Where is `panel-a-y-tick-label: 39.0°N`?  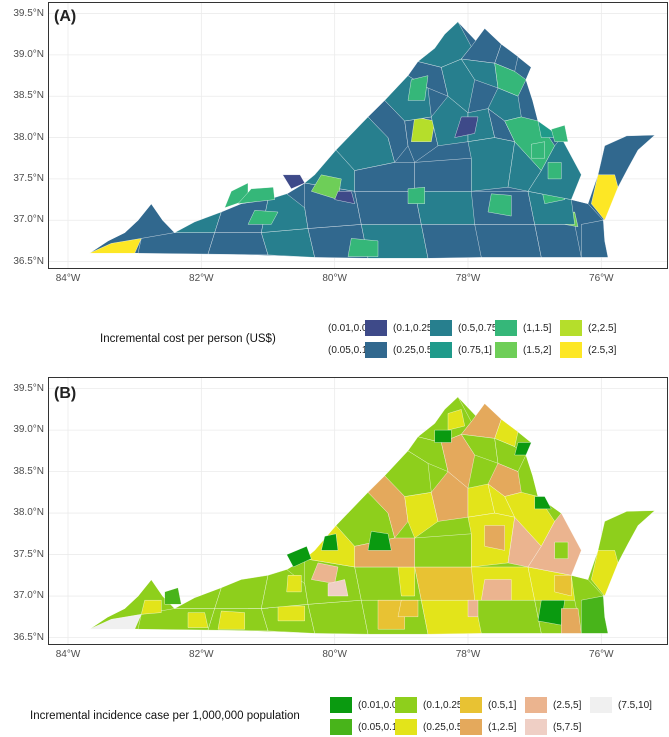 panel-a-y-tick-label: 39.0°N is located at coordinates (28, 54).